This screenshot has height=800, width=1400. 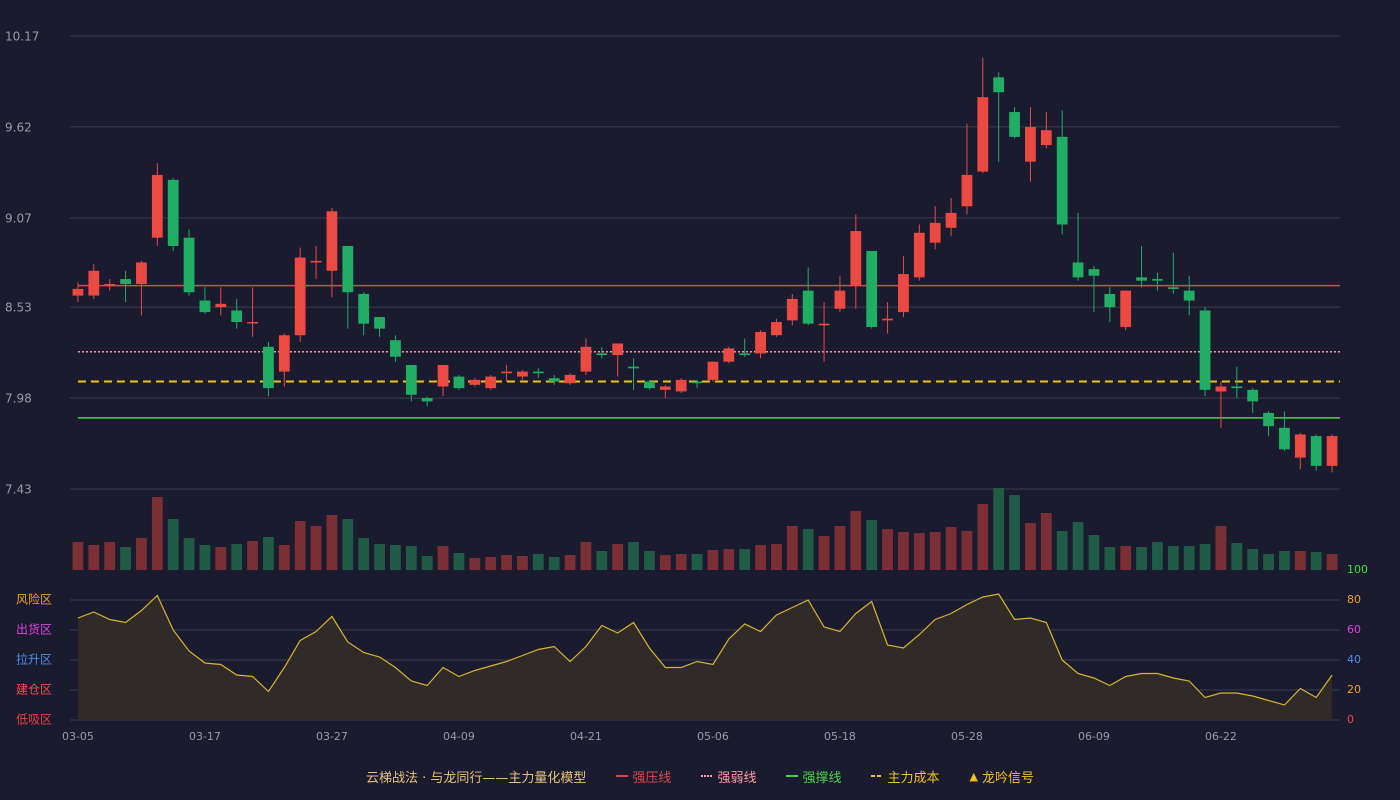 What do you see at coordinates (1357, 569) in the screenshot?
I see `y-tick-label: 100` at bounding box center [1357, 569].